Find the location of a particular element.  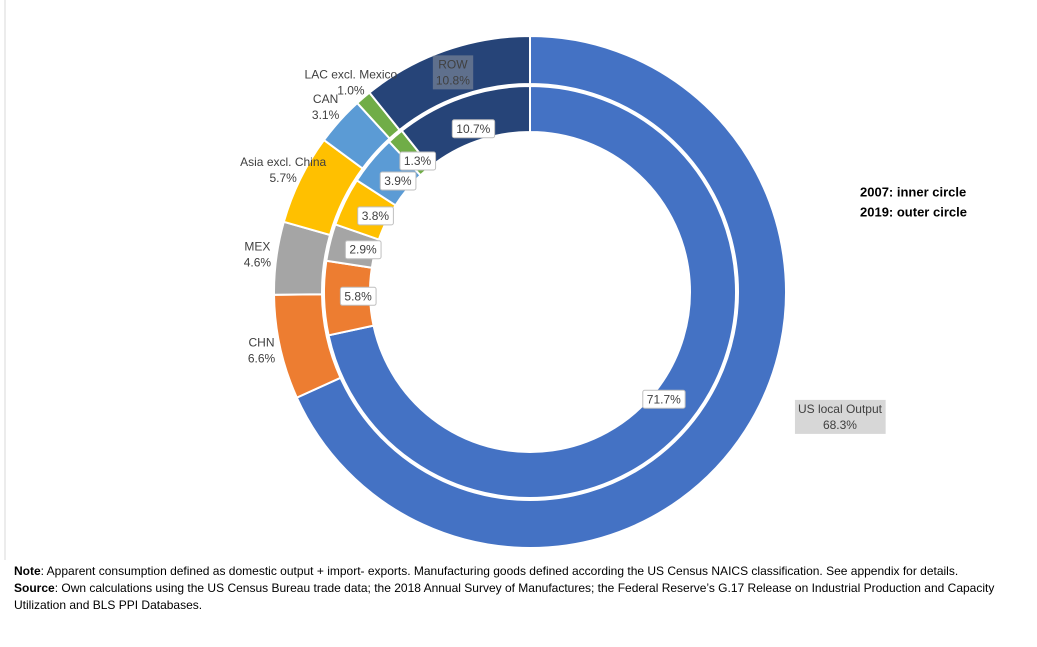

data-label: 1.3% is located at coordinates (418, 161).